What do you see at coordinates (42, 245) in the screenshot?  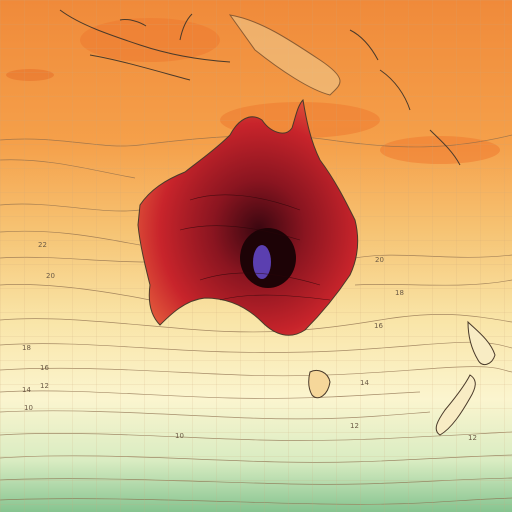 I see `contour-label: 22` at bounding box center [42, 245].